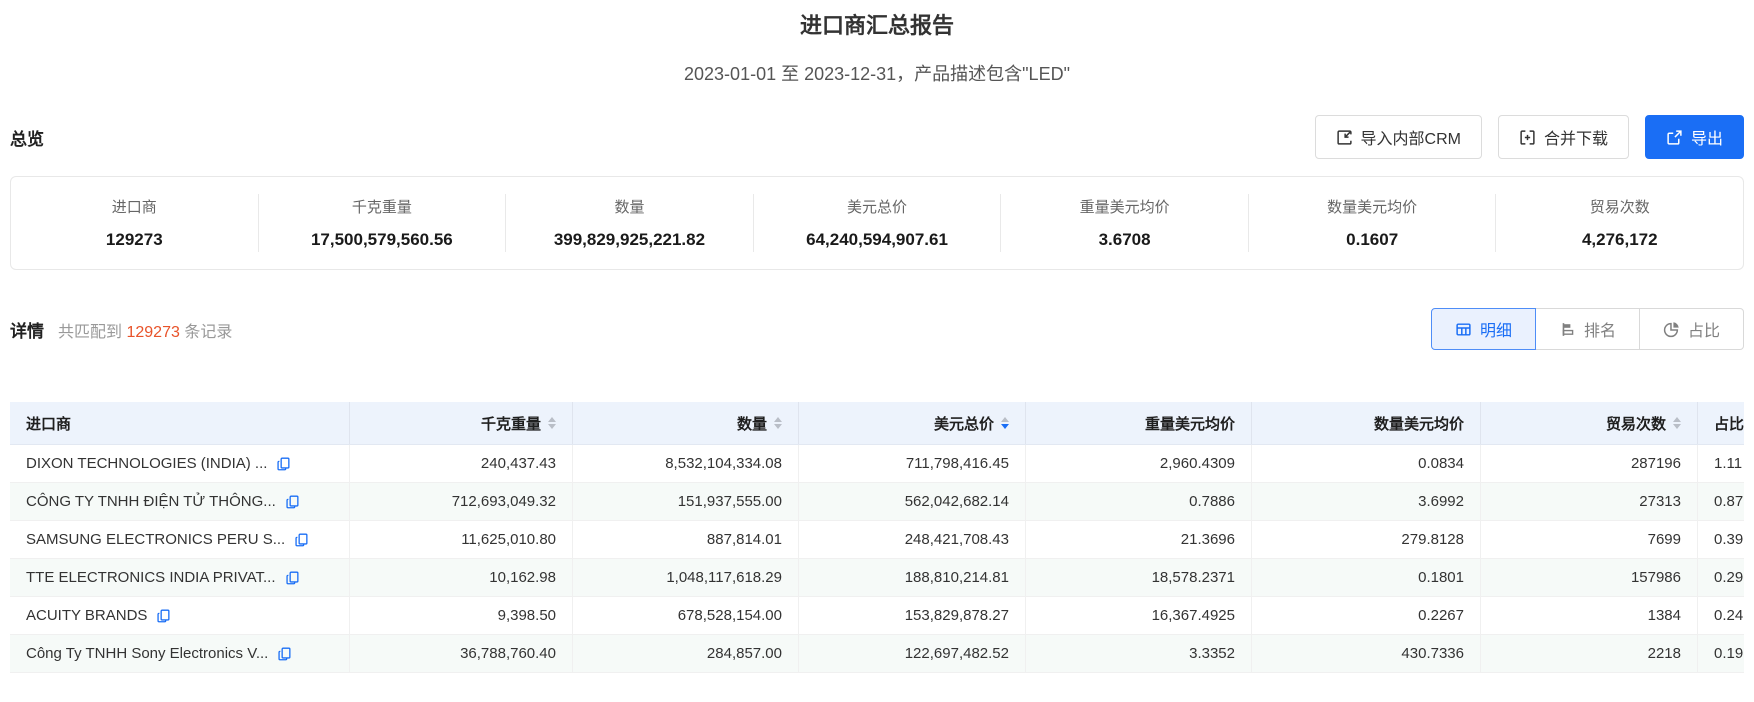  I want to click on cell-value: 0.1801, so click(1441, 577).